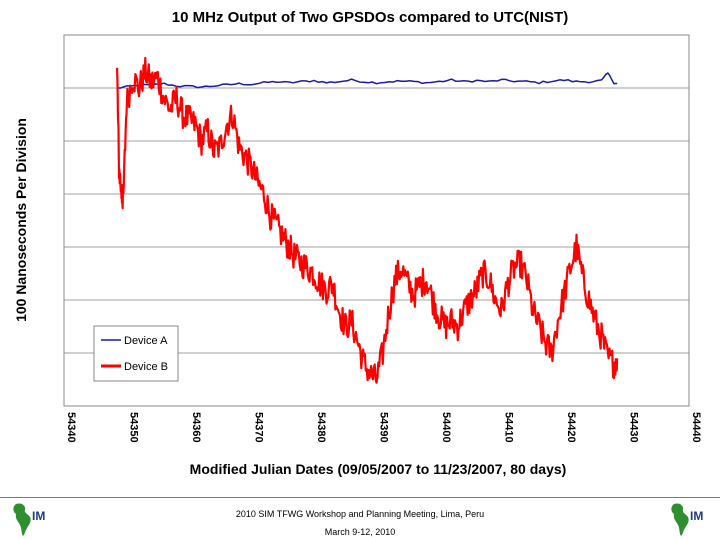 The width and height of the screenshot is (720, 540). I want to click on y-axis-label: 100 Nanoseconds Per Division, so click(21, 220).